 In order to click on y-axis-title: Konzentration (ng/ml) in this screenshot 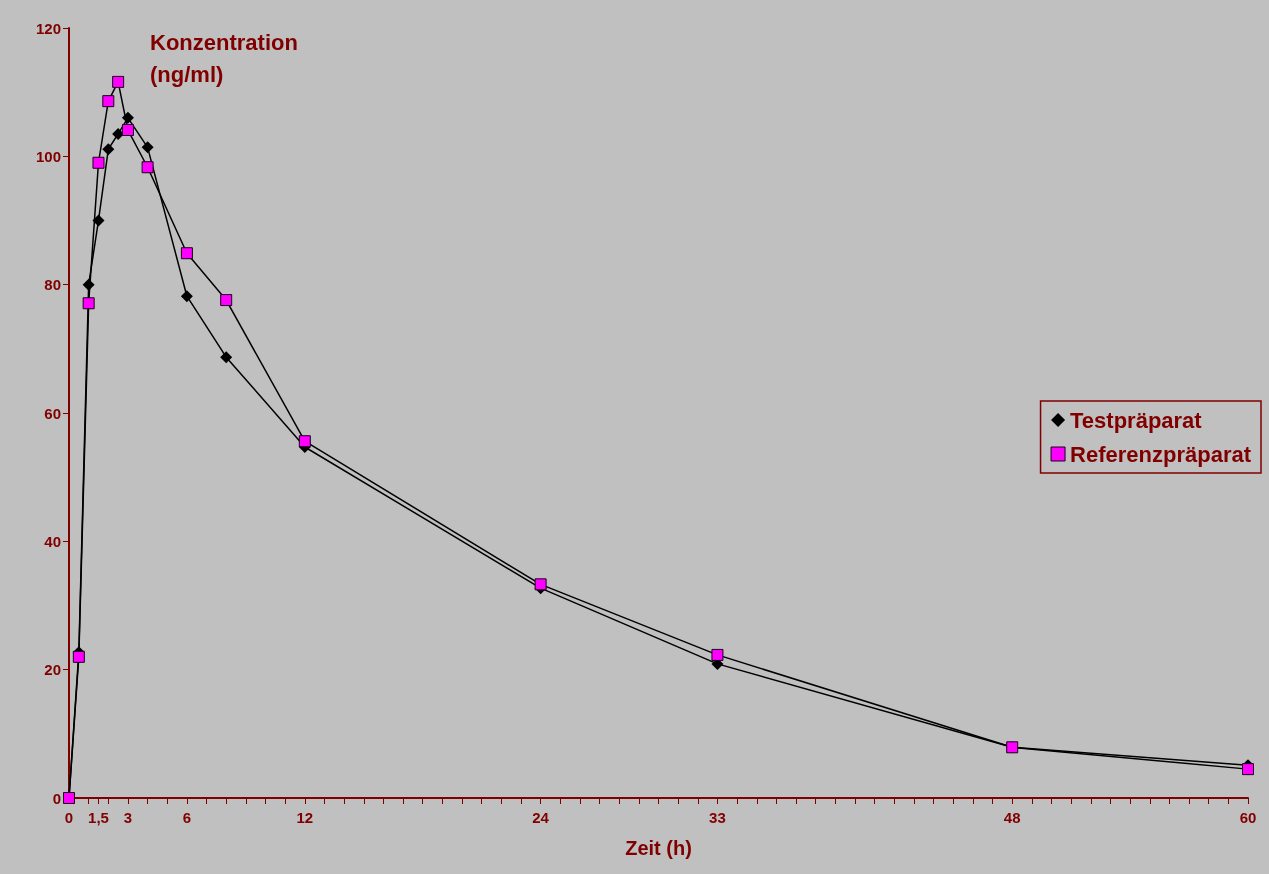, I will do `click(227, 58)`.